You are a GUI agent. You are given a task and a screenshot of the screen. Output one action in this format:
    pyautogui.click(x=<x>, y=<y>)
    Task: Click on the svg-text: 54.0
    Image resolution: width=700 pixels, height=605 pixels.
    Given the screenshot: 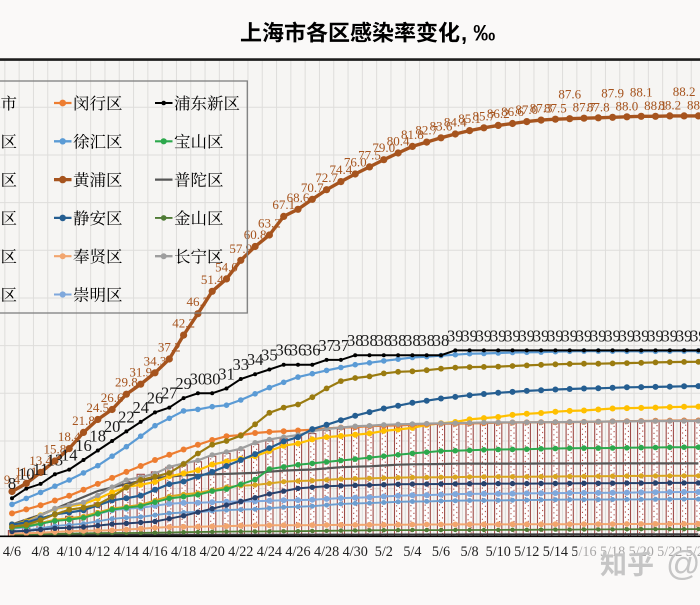 What is the action you would take?
    pyautogui.click(x=226, y=266)
    